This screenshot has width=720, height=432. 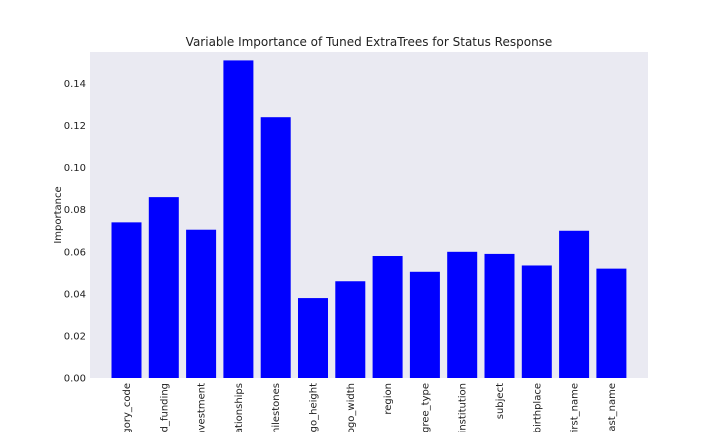 I want to click on x-tick-label: ogo_height, so click(x=314, y=407).